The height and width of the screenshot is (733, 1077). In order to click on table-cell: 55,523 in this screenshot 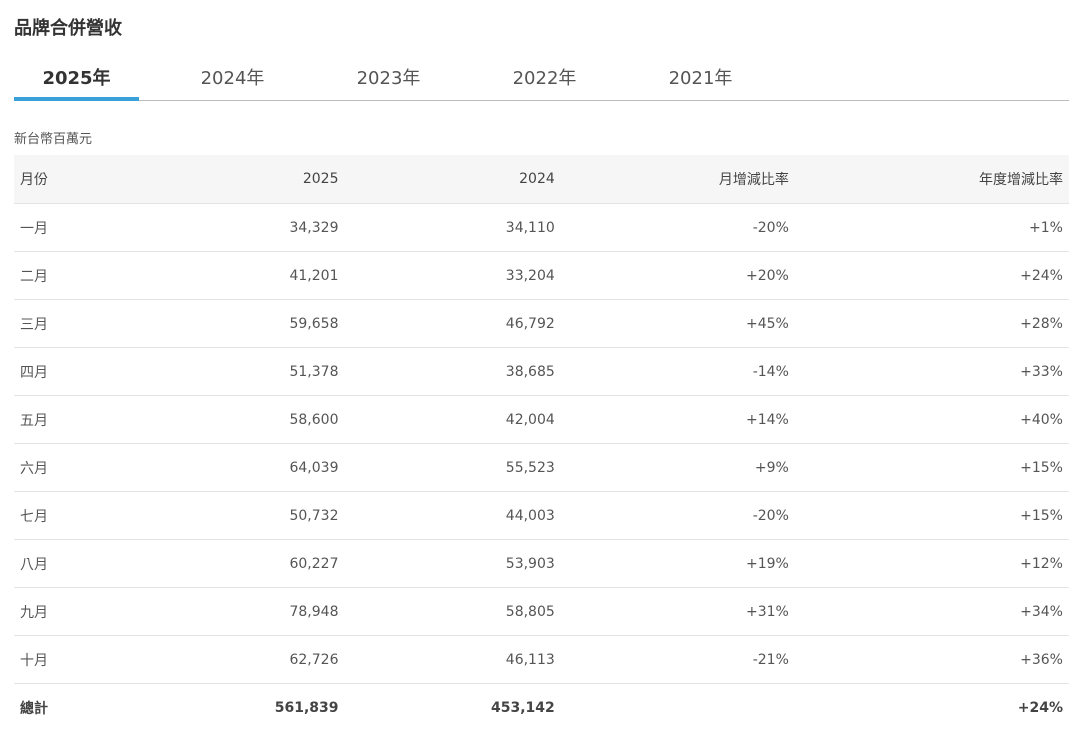, I will do `click(452, 467)`.